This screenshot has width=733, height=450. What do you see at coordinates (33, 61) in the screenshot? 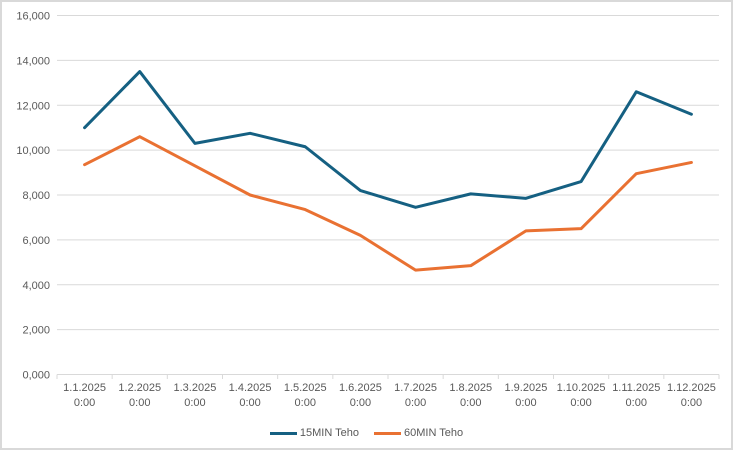
I see `y-axis-label: 14,000` at bounding box center [33, 61].